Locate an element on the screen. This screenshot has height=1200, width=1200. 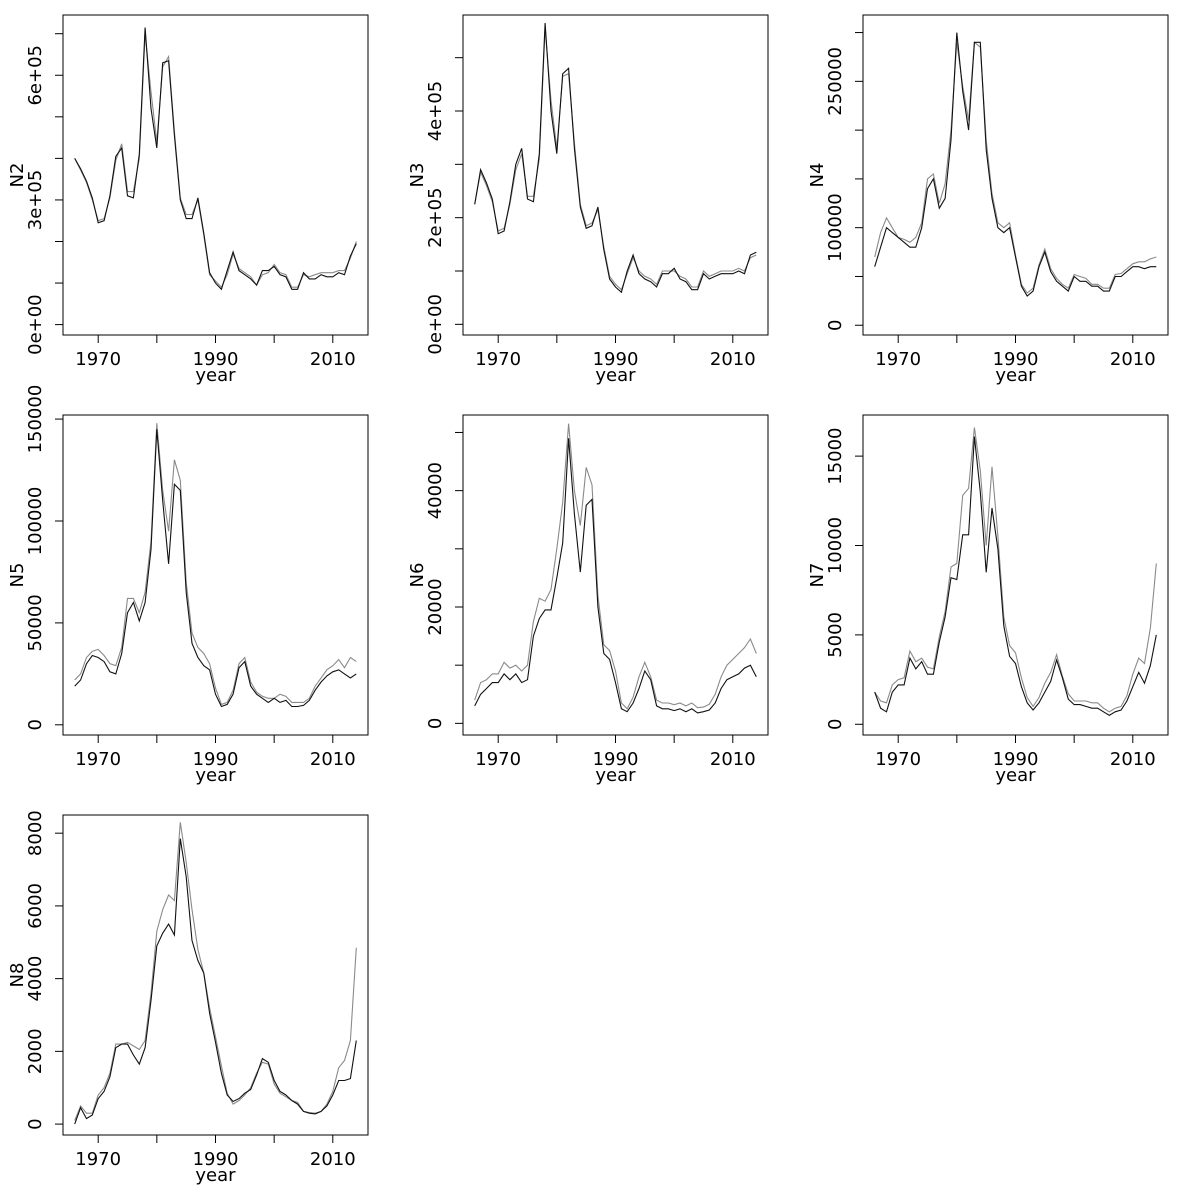
y-tick-label: 4000 is located at coordinates (35, 979).